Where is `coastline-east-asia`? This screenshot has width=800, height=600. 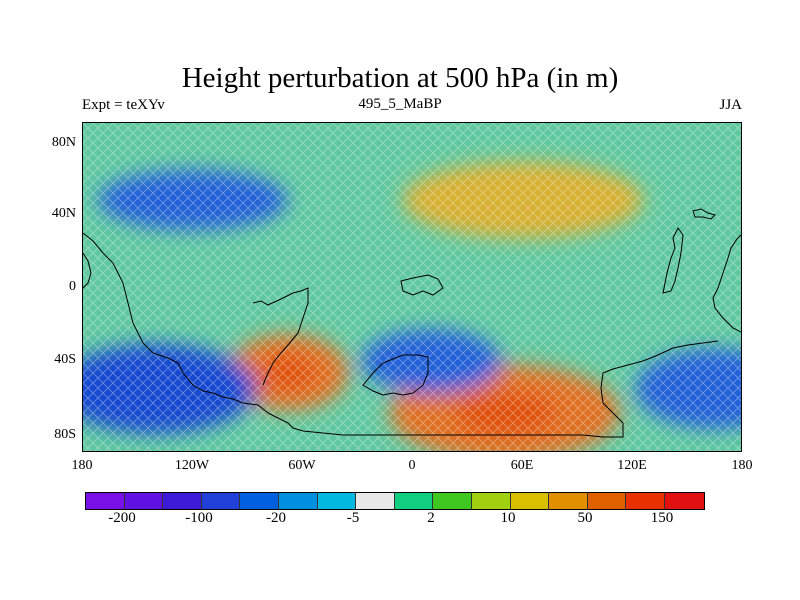 coastline-east-asia is located at coordinates (673, 260).